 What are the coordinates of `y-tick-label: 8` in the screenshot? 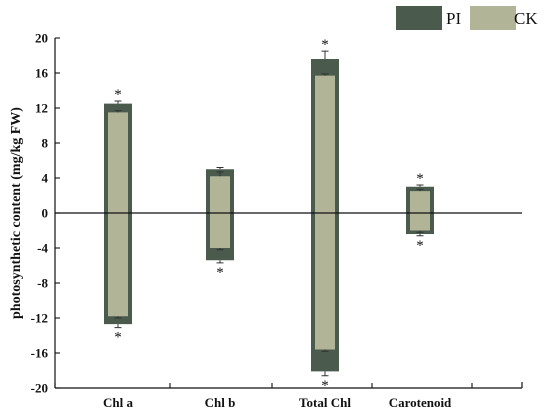 It's located at (45, 143).